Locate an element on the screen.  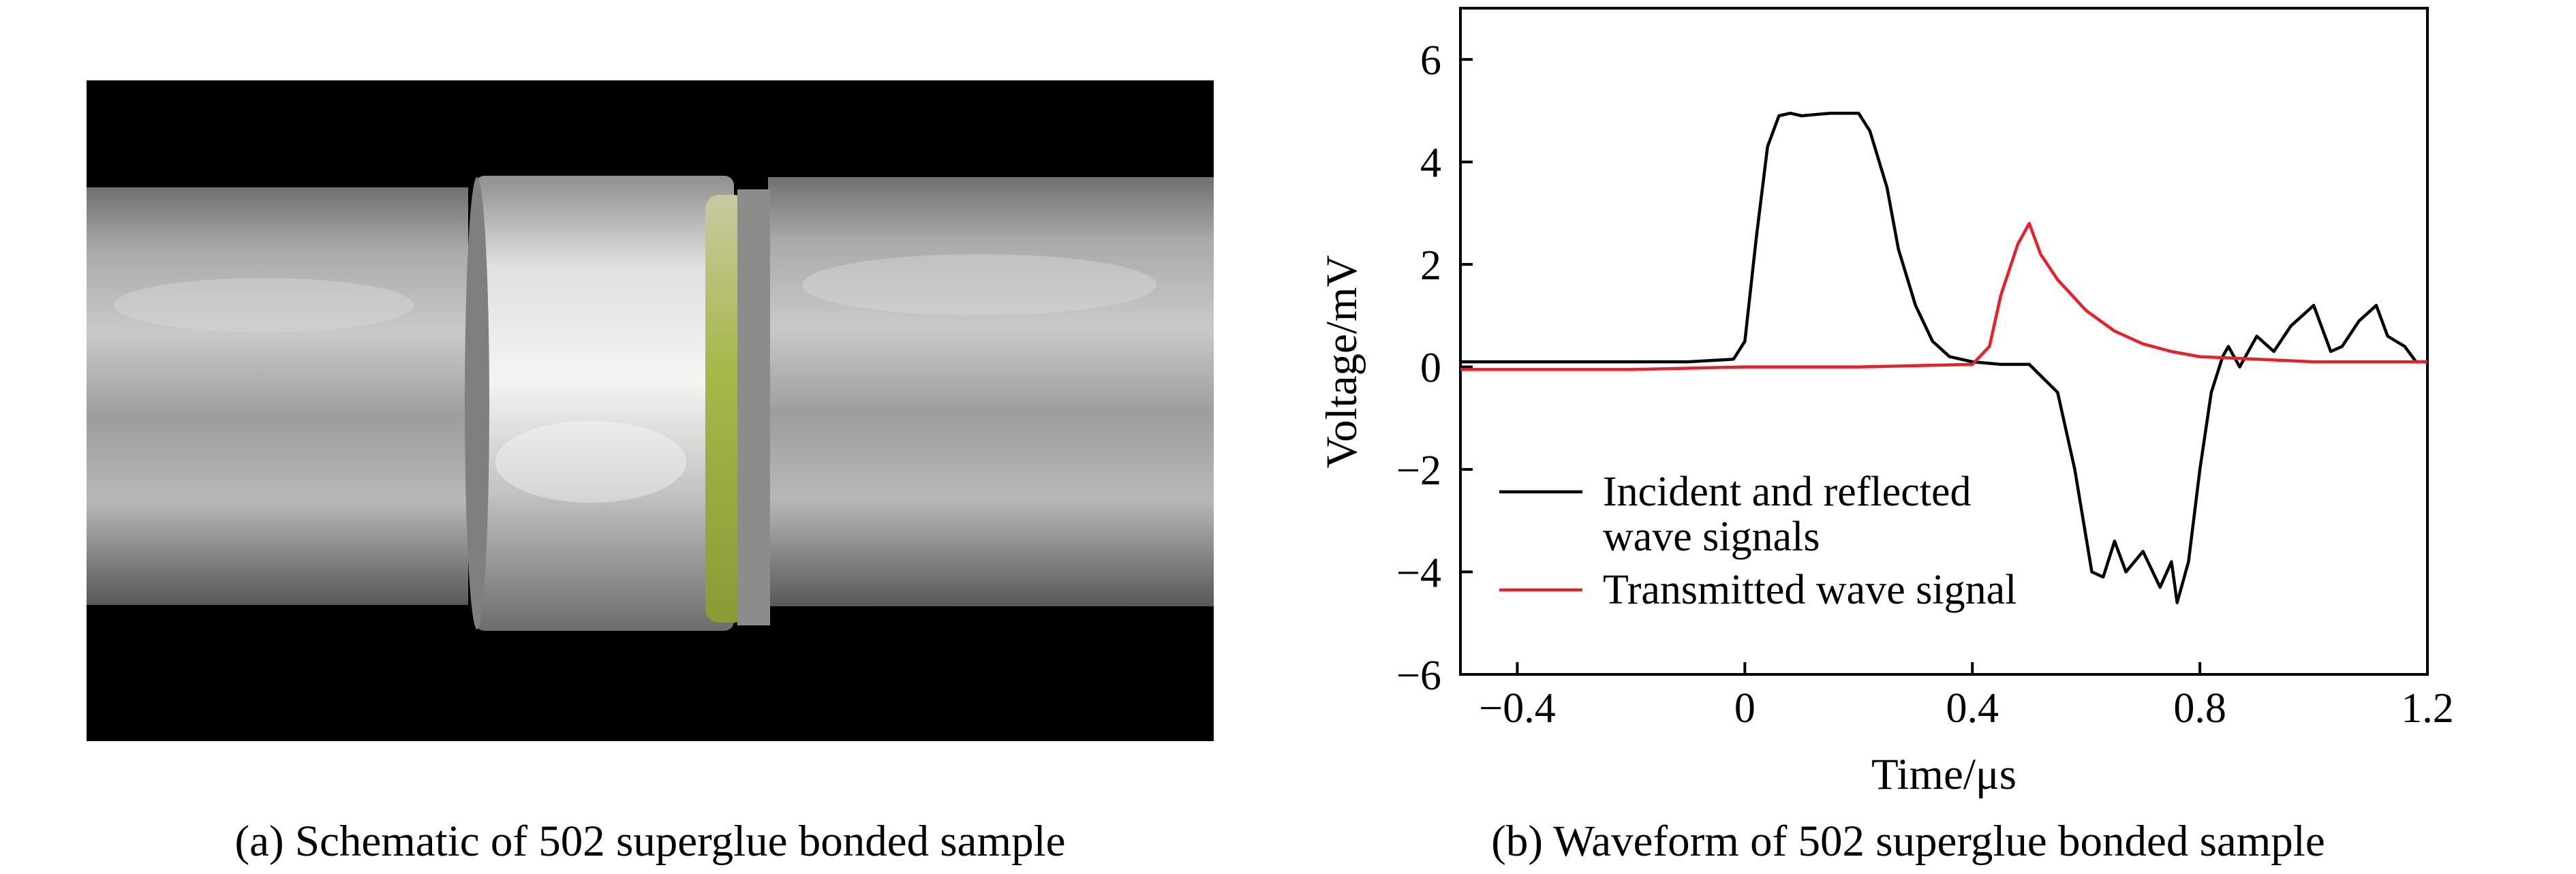
sleeve is located at coordinates (604, 403).